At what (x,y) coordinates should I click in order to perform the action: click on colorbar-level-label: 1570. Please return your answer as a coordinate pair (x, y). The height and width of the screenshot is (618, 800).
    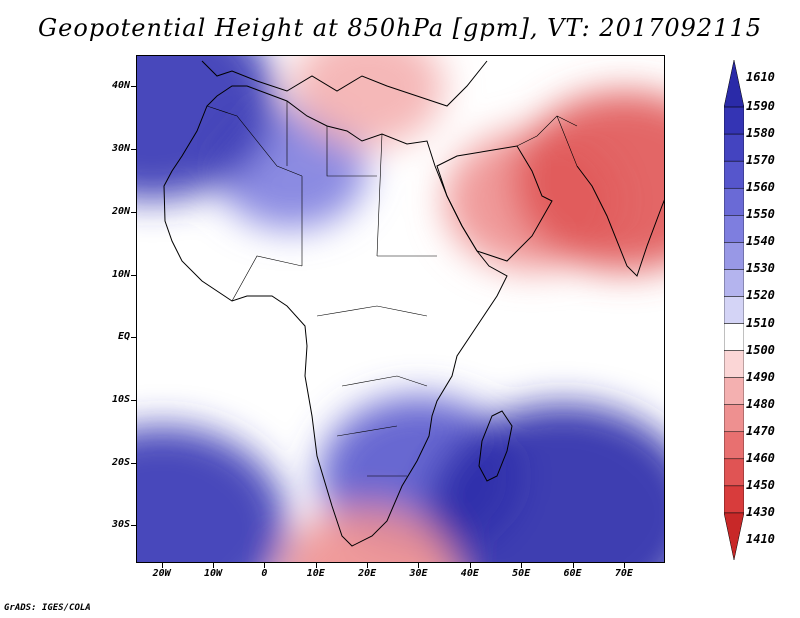
    Looking at the image, I should click on (760, 160).